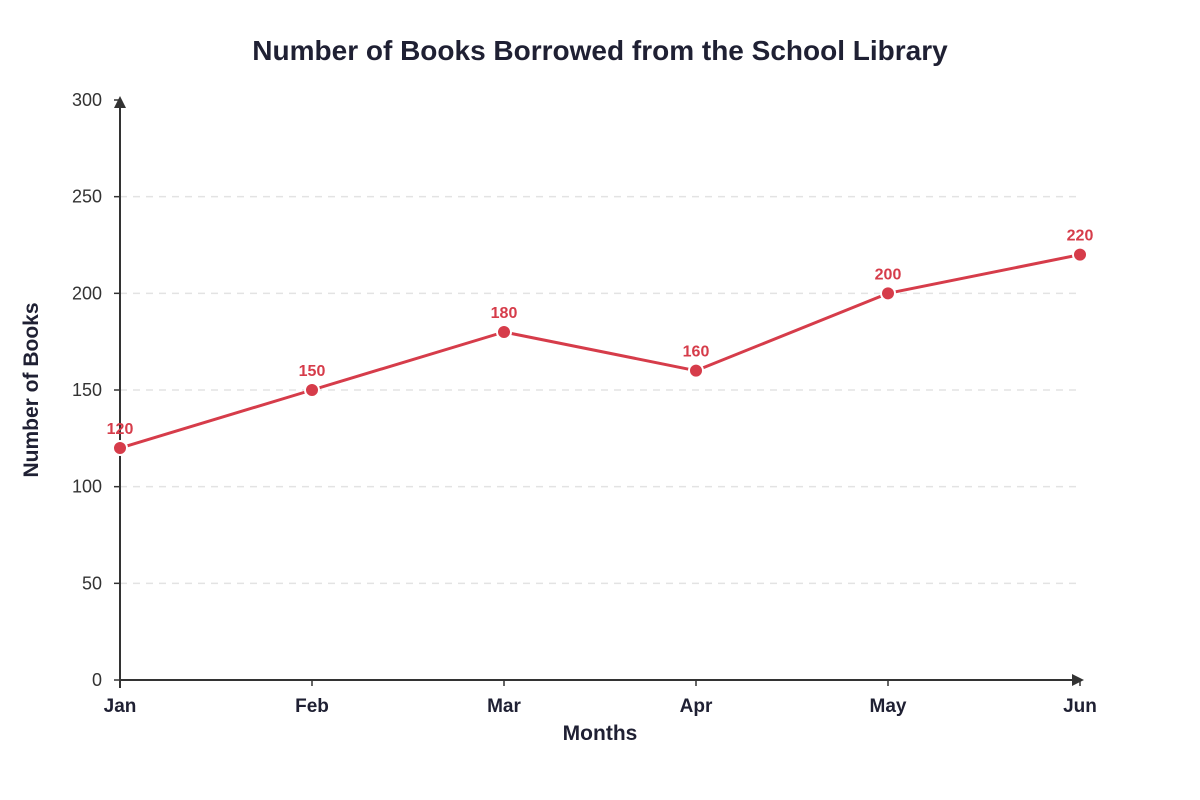  Describe the element at coordinates (1080, 706) in the screenshot. I see `x-tick-label: Jun` at that location.